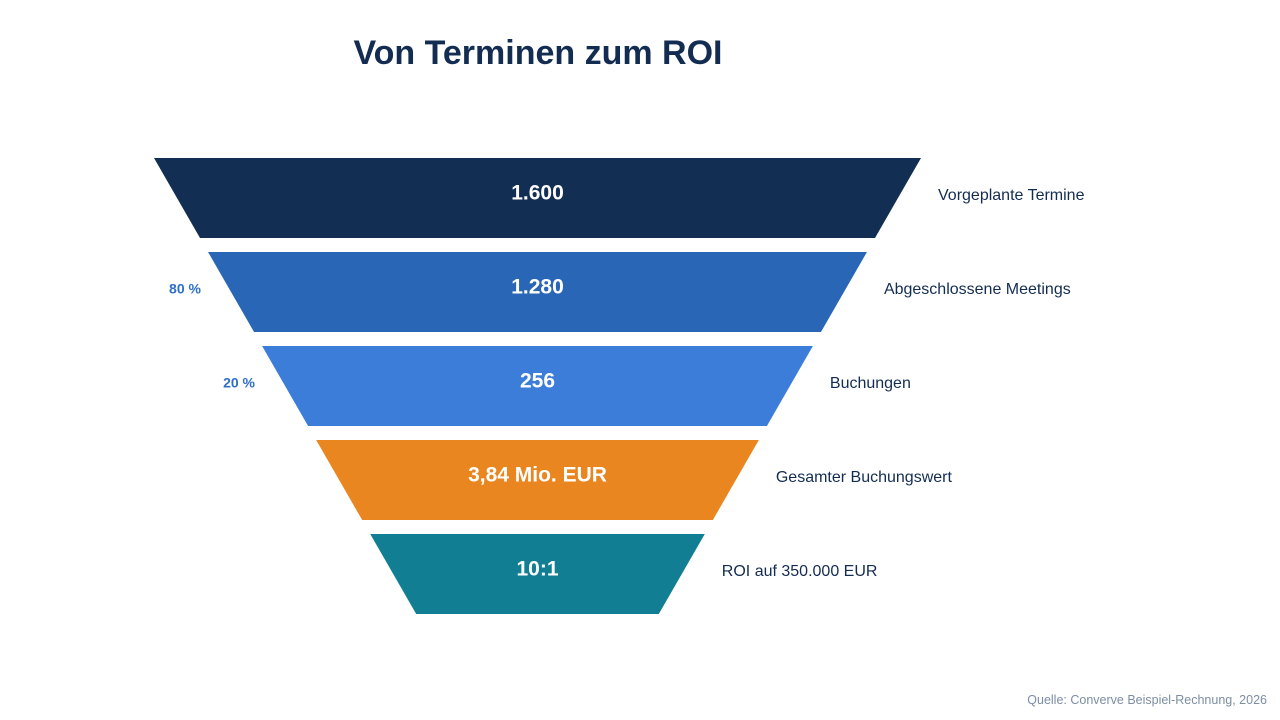 This screenshot has height=720, width=1280. Describe the element at coordinates (800, 571) in the screenshot. I see `stage-label-5: ROI auf 350.000 EUR` at that location.